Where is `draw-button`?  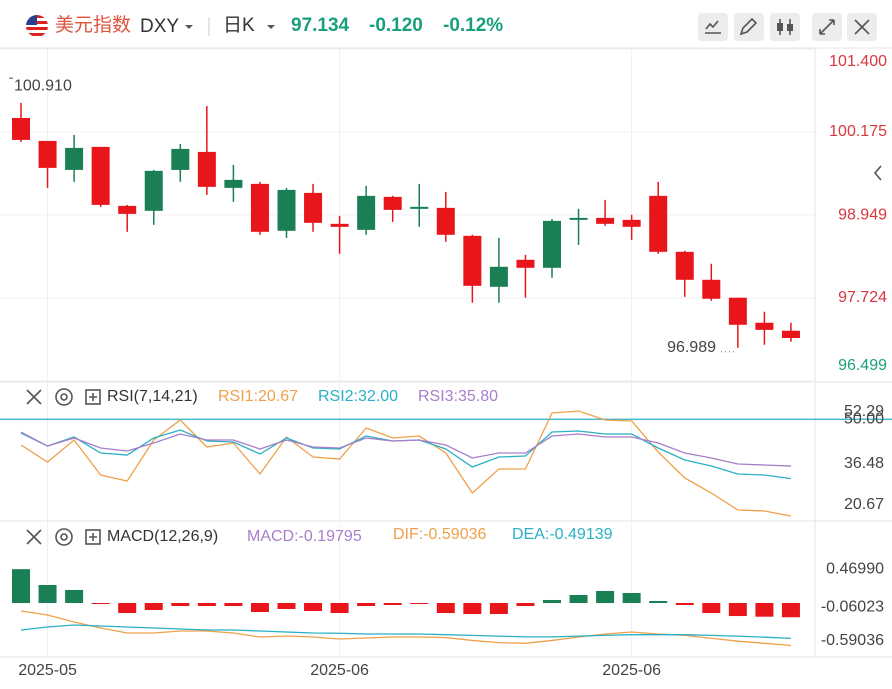
draw-button is located at coordinates (749, 27).